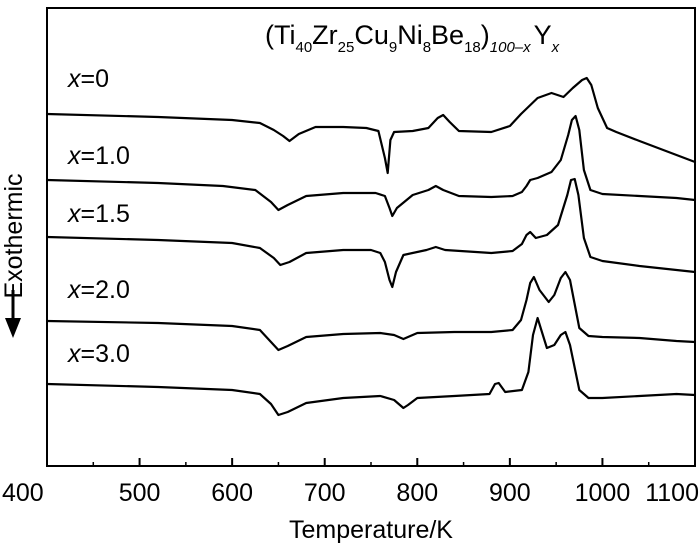  I want to click on y-axis-title: Exothermic, so click(14, 235).